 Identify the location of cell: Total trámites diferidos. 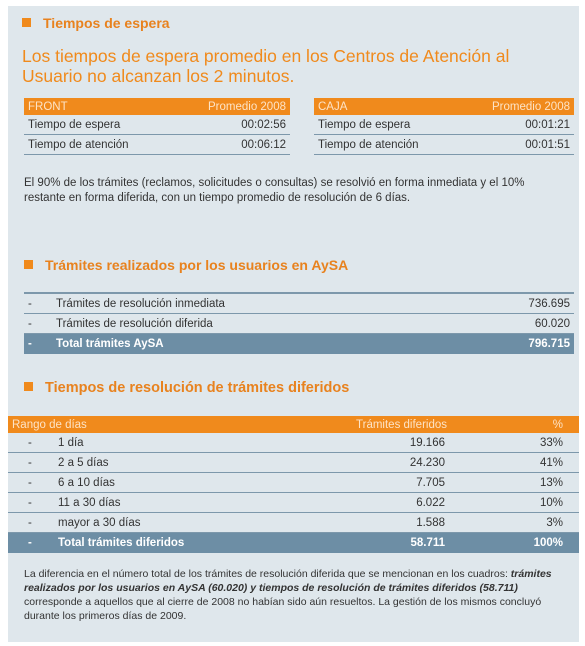
(169, 542).